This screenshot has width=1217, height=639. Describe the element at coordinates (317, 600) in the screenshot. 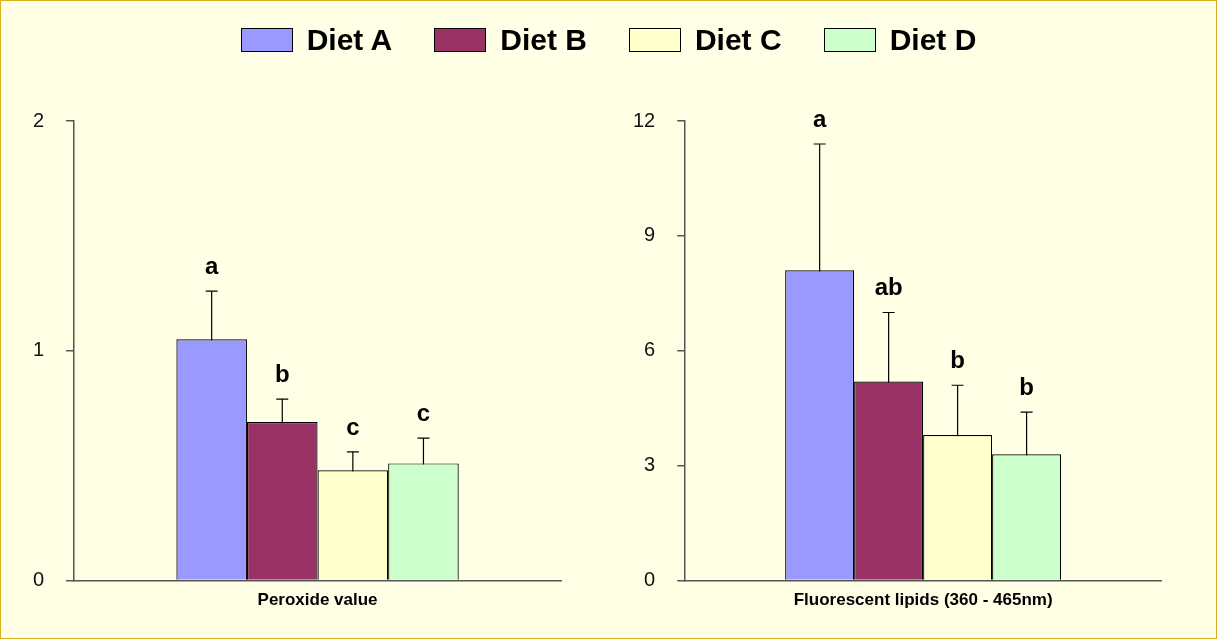

I see `x-tick-label: Peroxide value` at that location.